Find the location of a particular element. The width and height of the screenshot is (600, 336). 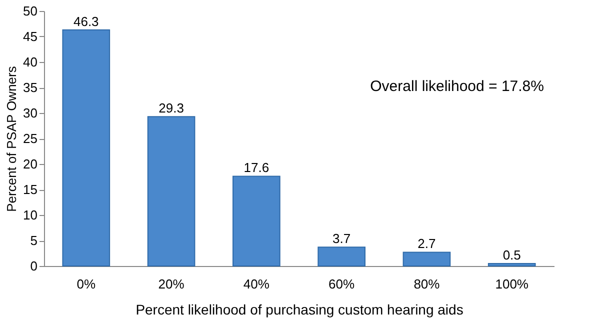

annotation: Overall likelihood = 17.8% is located at coordinates (457, 86).